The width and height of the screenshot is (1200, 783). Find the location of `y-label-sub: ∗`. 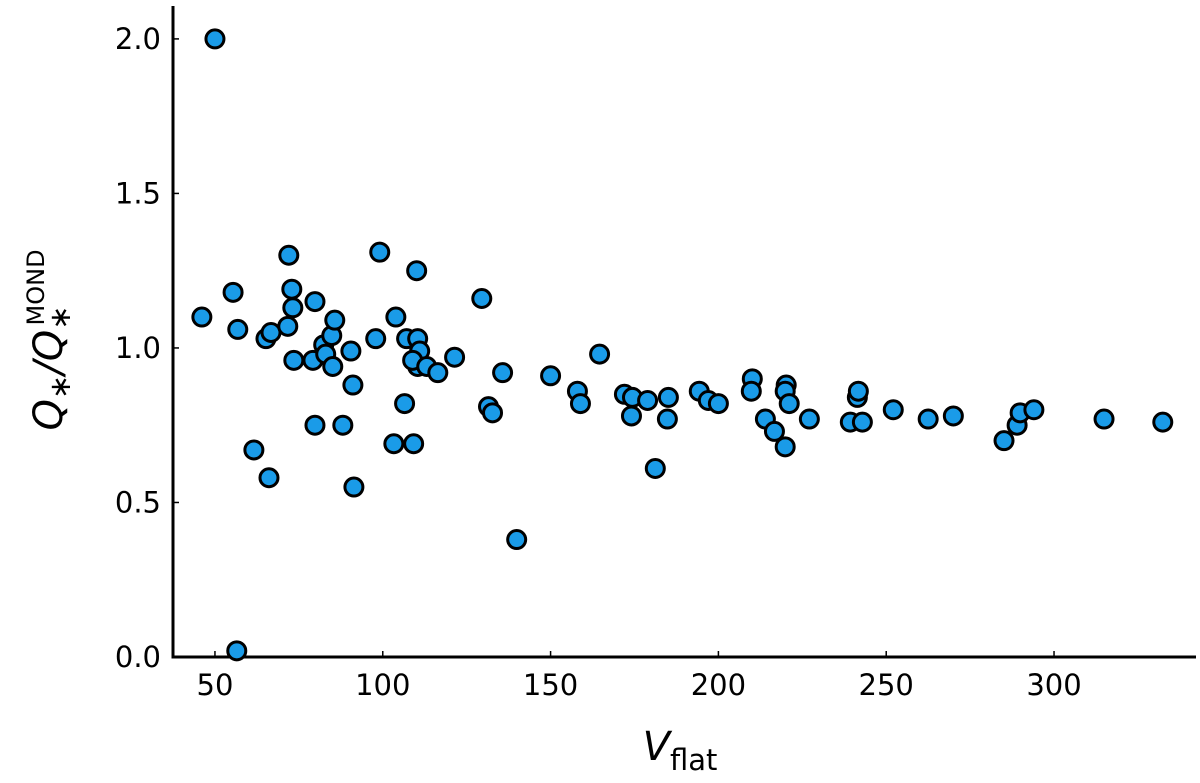

y-label-sub: ∗ is located at coordinates (60, 387).